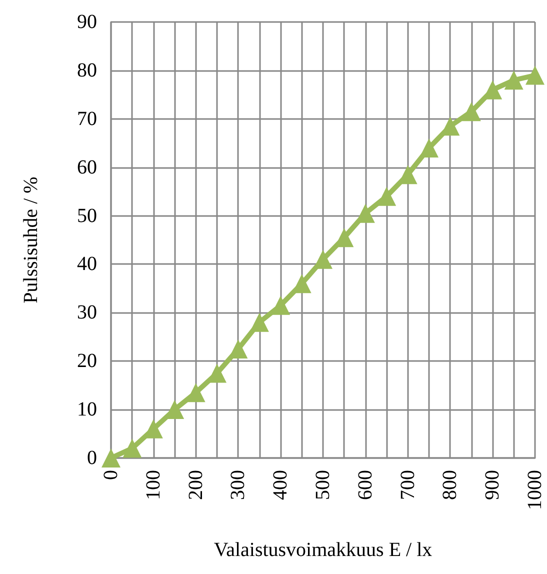 Image resolution: width=547 pixels, height=574 pixels. I want to click on y-tick-label: 90, so click(87, 22).